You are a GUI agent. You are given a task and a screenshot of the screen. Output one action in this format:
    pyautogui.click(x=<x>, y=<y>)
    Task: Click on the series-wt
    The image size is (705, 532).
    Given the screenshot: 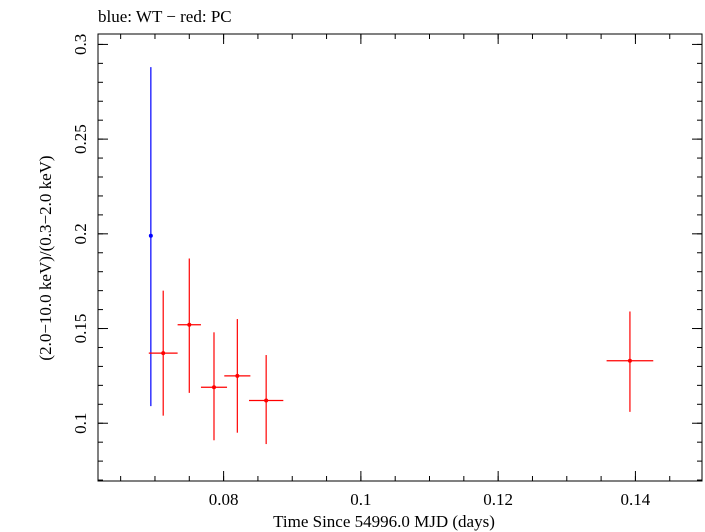 What is the action you would take?
    pyautogui.click(x=150, y=237)
    